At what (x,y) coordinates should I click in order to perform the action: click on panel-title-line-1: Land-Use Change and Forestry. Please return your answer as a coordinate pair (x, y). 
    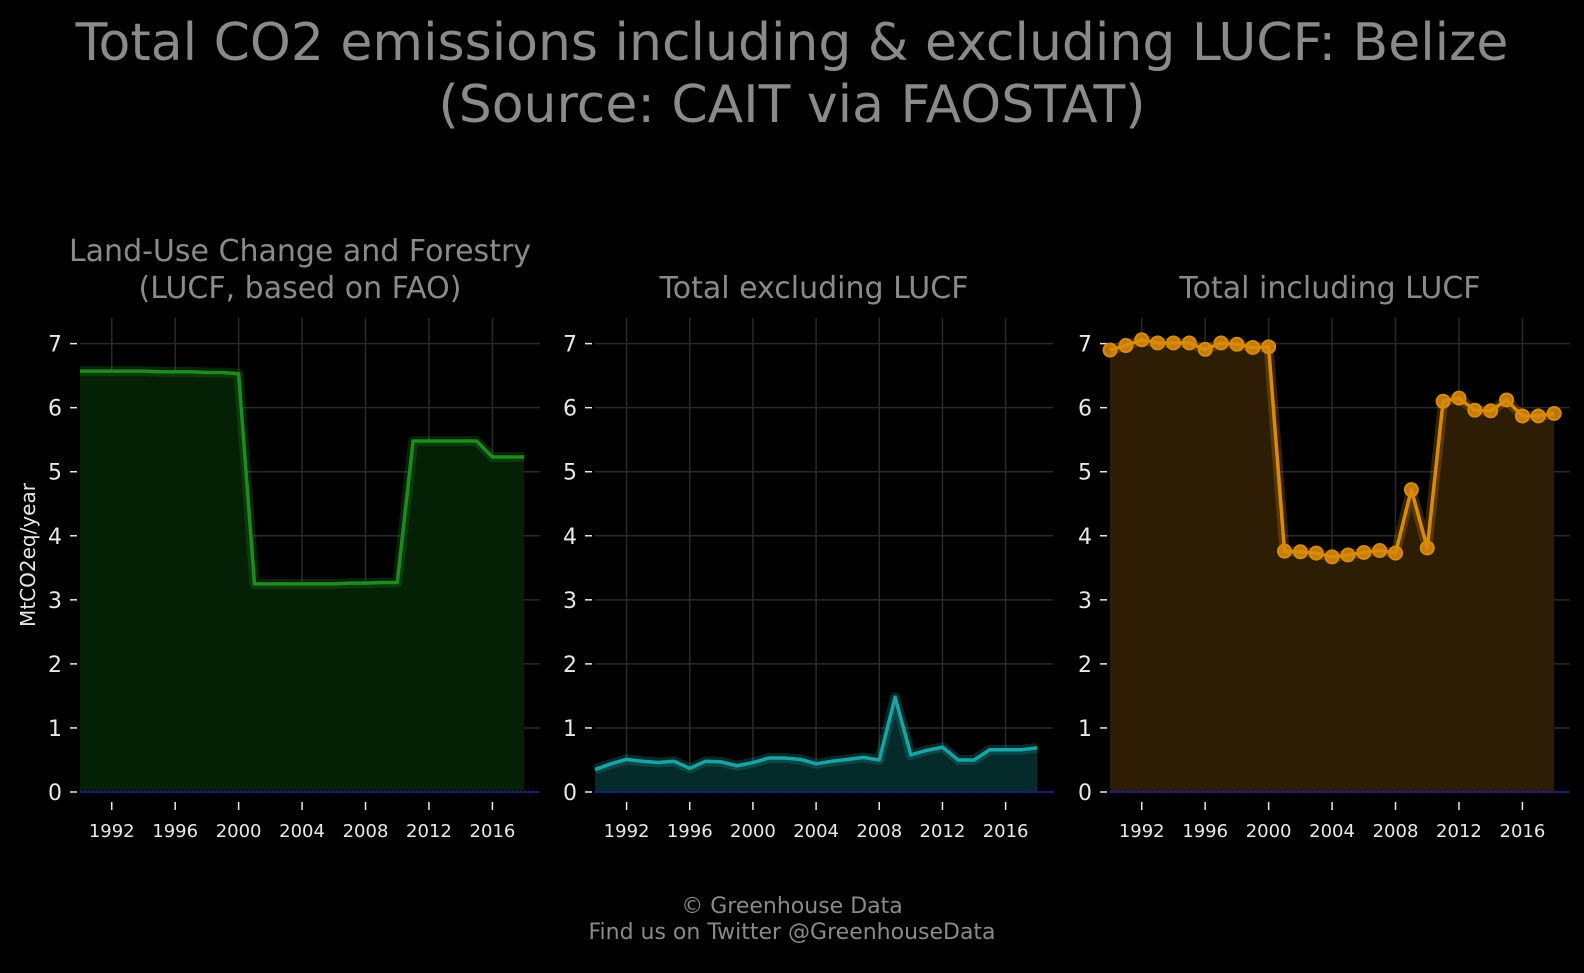
    Looking at the image, I should click on (300, 251).